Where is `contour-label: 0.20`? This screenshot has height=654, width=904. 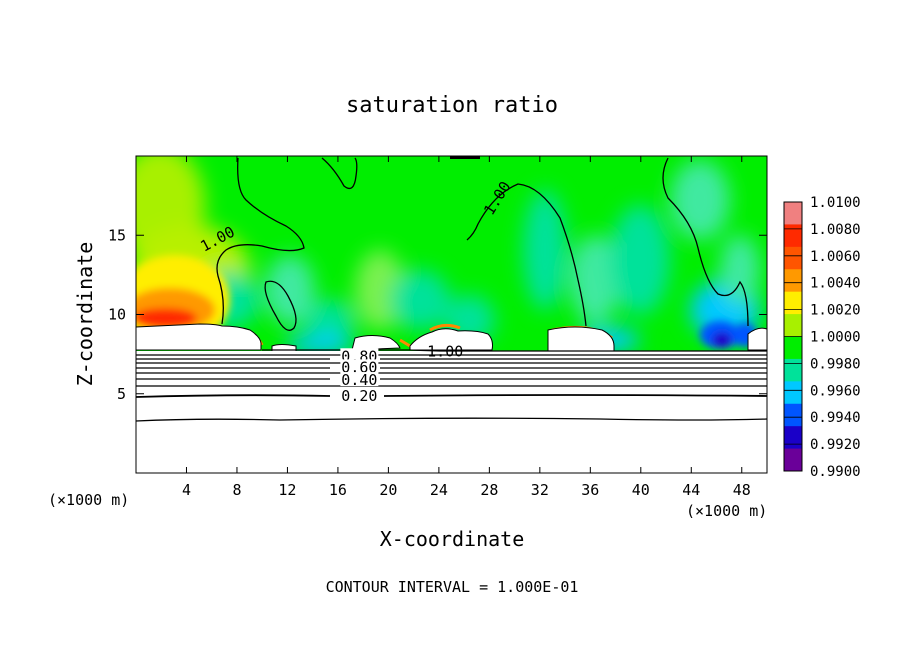
contour-label: 0.20 is located at coordinates (359, 396).